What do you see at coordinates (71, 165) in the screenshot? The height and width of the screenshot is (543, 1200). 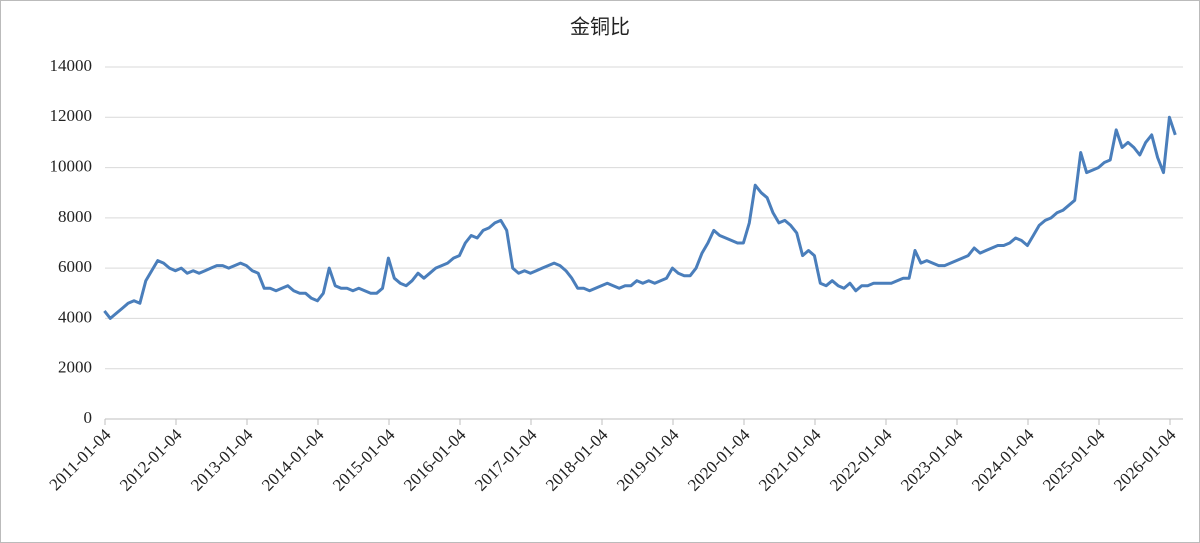 I see `y-tick-label: 10000` at bounding box center [71, 165].